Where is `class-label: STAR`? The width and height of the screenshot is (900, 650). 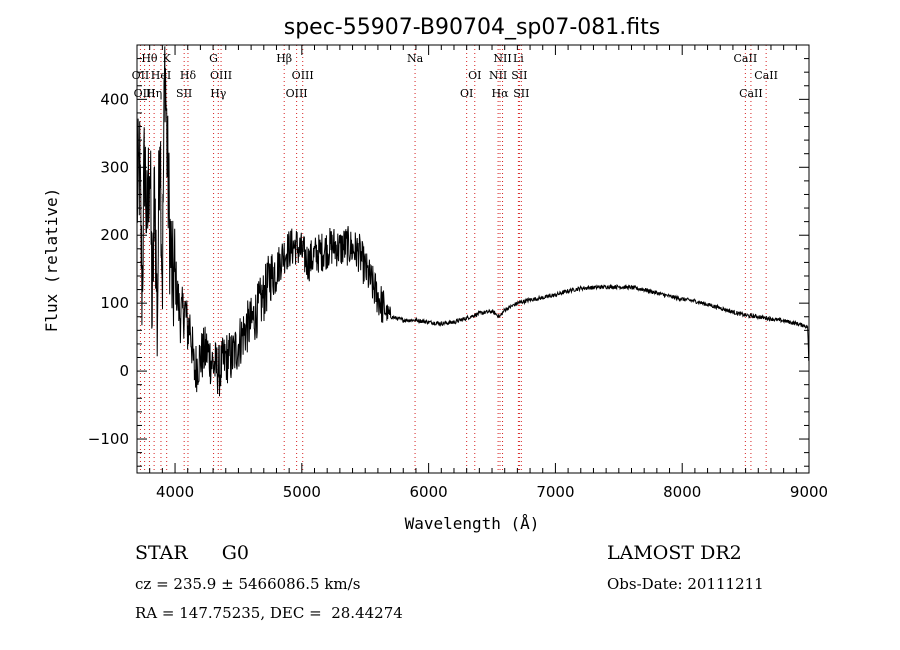 class-label: STAR is located at coordinates (161, 553).